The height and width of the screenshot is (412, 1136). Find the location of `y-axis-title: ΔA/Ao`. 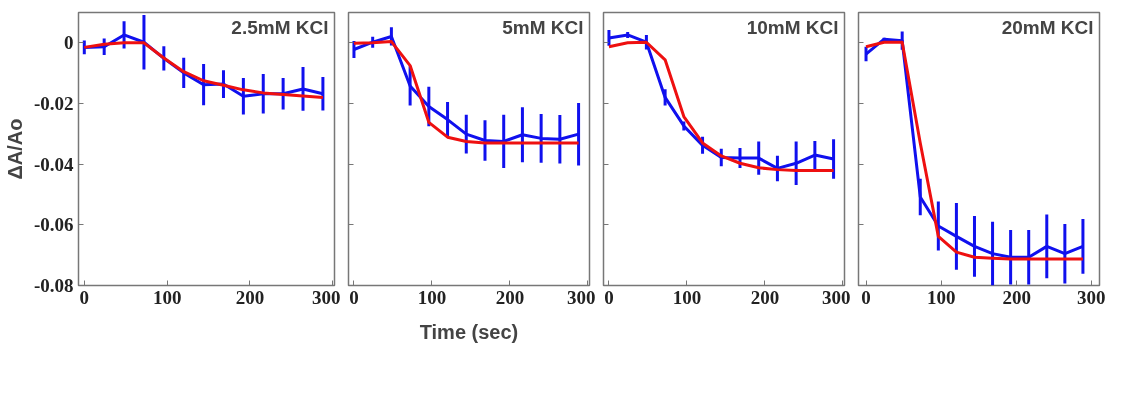

y-axis-title: ΔA/Ao is located at coordinates (14, 149).